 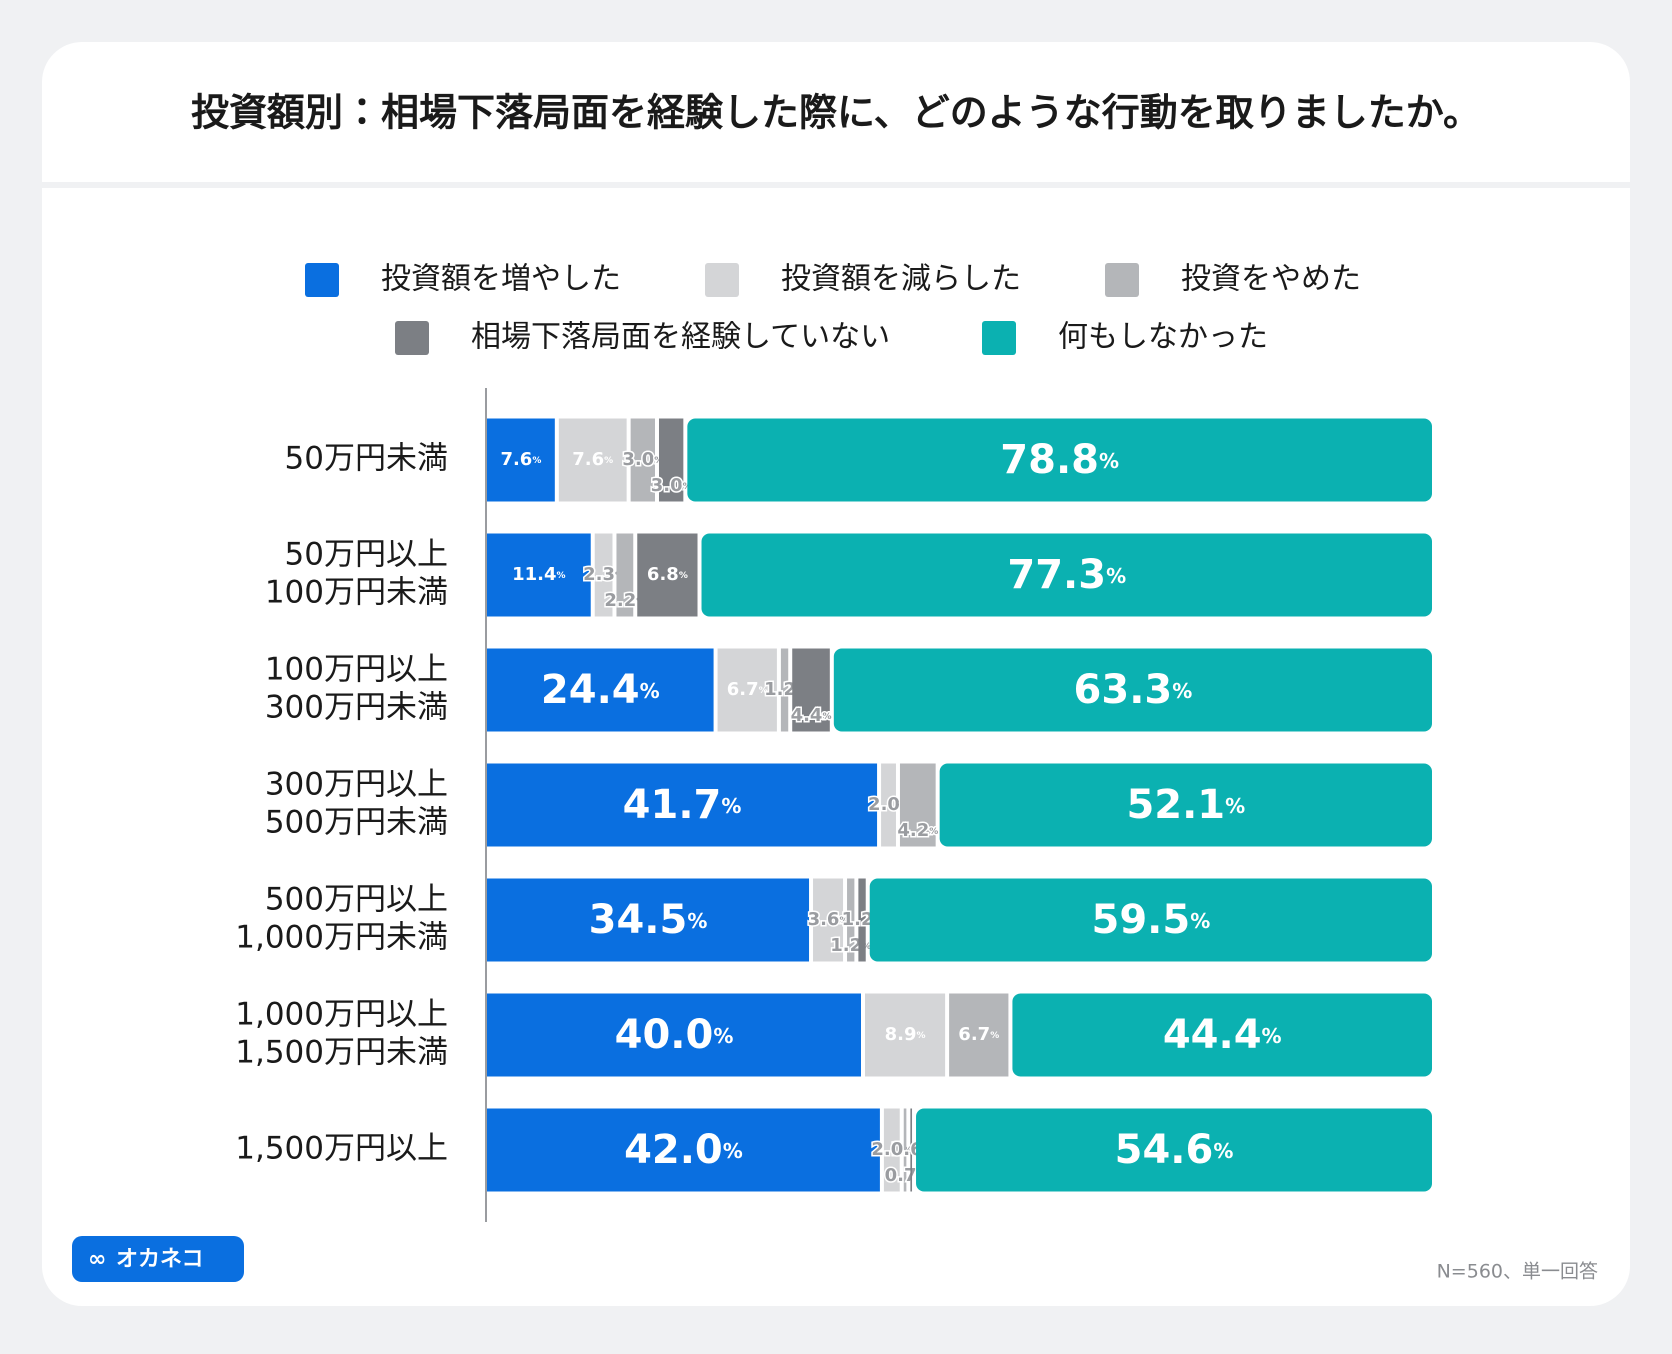 I want to click on value-label: 7.6%, so click(x=592, y=459).